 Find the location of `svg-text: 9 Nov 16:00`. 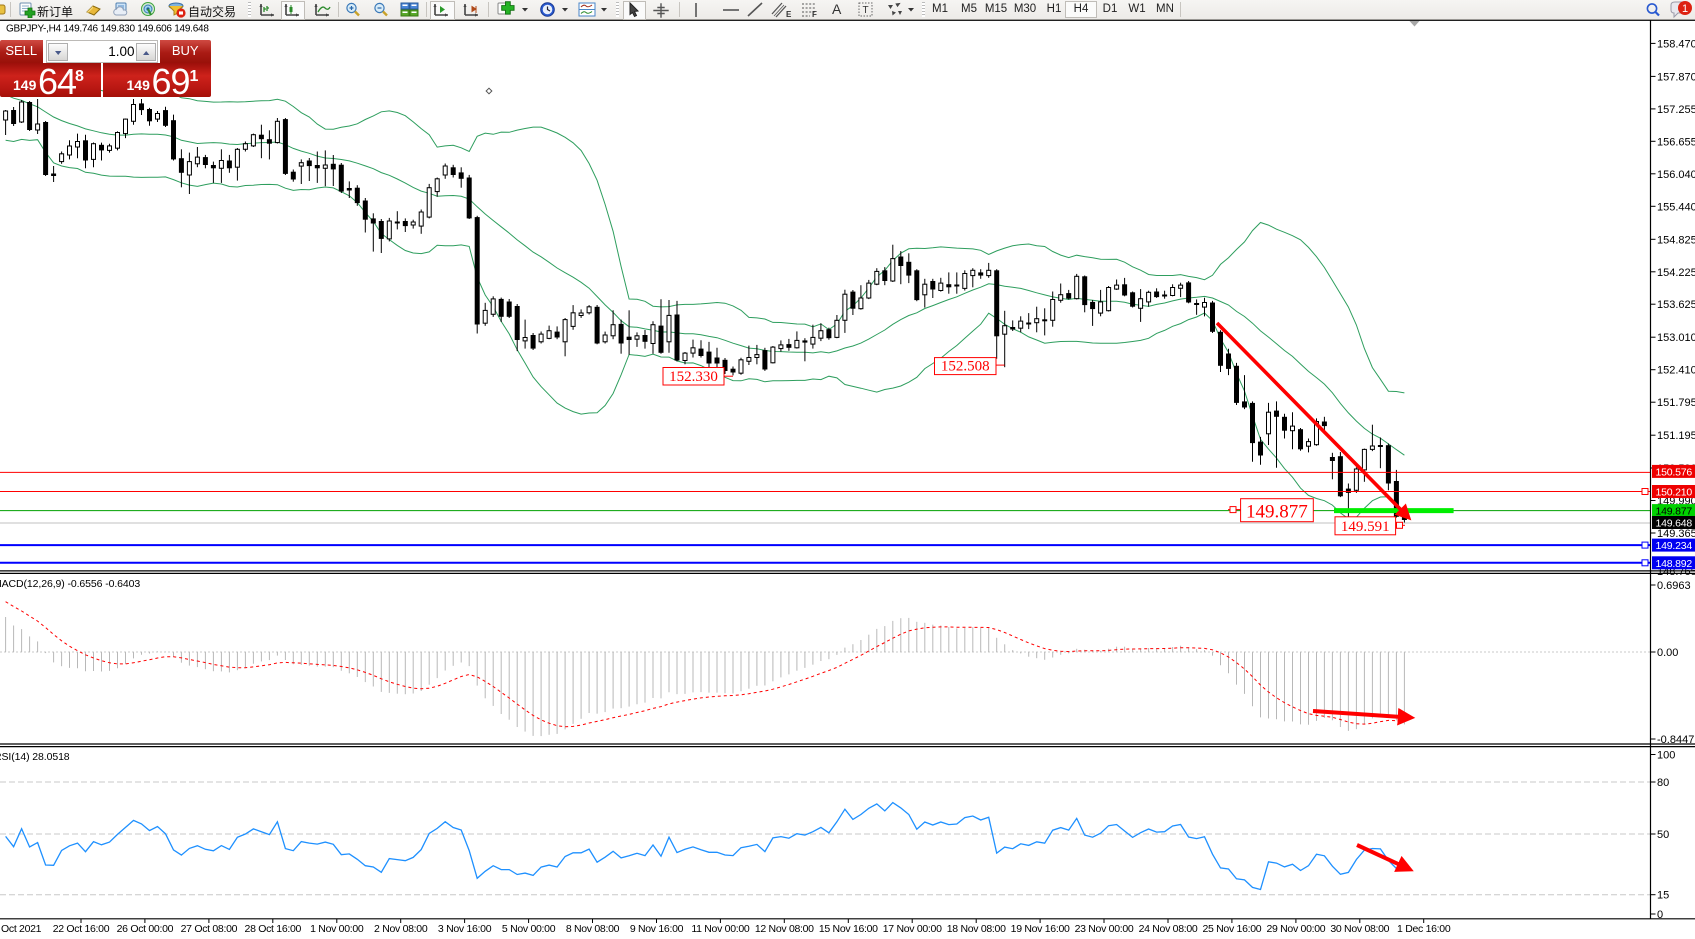

svg-text: 9 Nov 16:00 is located at coordinates (657, 929).